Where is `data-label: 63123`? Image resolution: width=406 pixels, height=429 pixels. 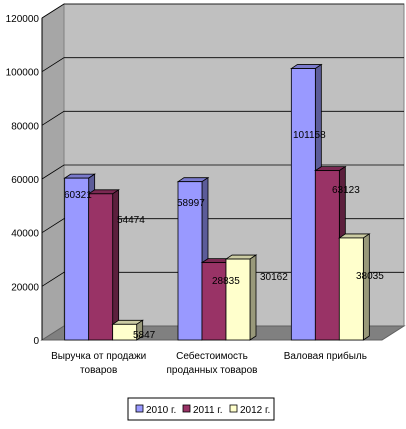 data-label: 63123 is located at coordinates (346, 190).